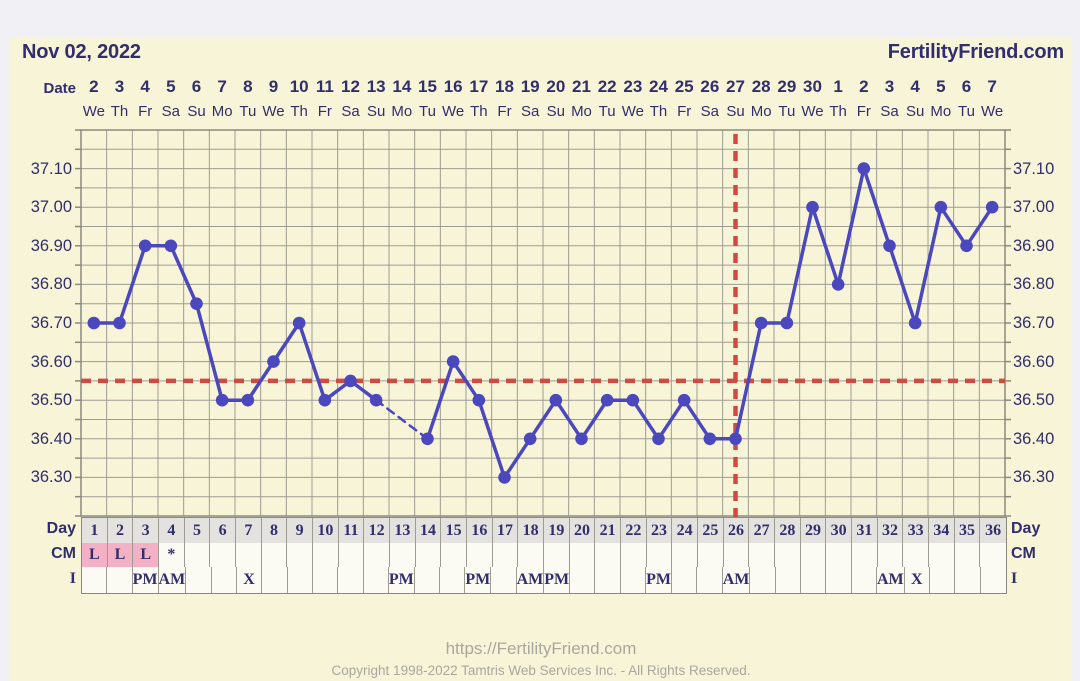 The height and width of the screenshot is (681, 1080). Describe the element at coordinates (72, 578) in the screenshot. I see `i-row-label-left: I` at that location.